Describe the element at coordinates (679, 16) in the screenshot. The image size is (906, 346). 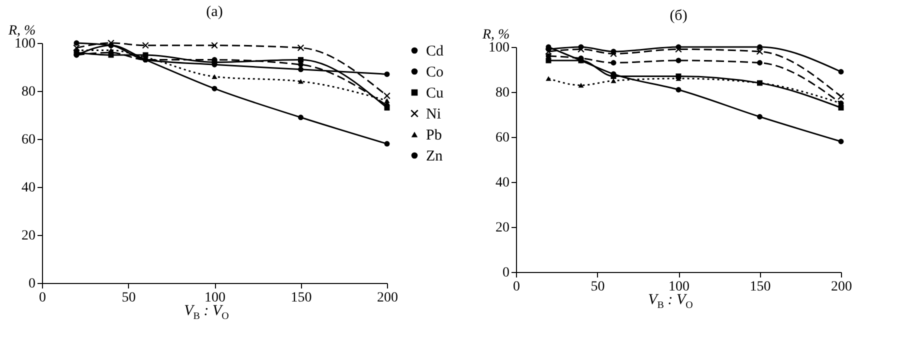
I see `chart-title: (б)` at that location.